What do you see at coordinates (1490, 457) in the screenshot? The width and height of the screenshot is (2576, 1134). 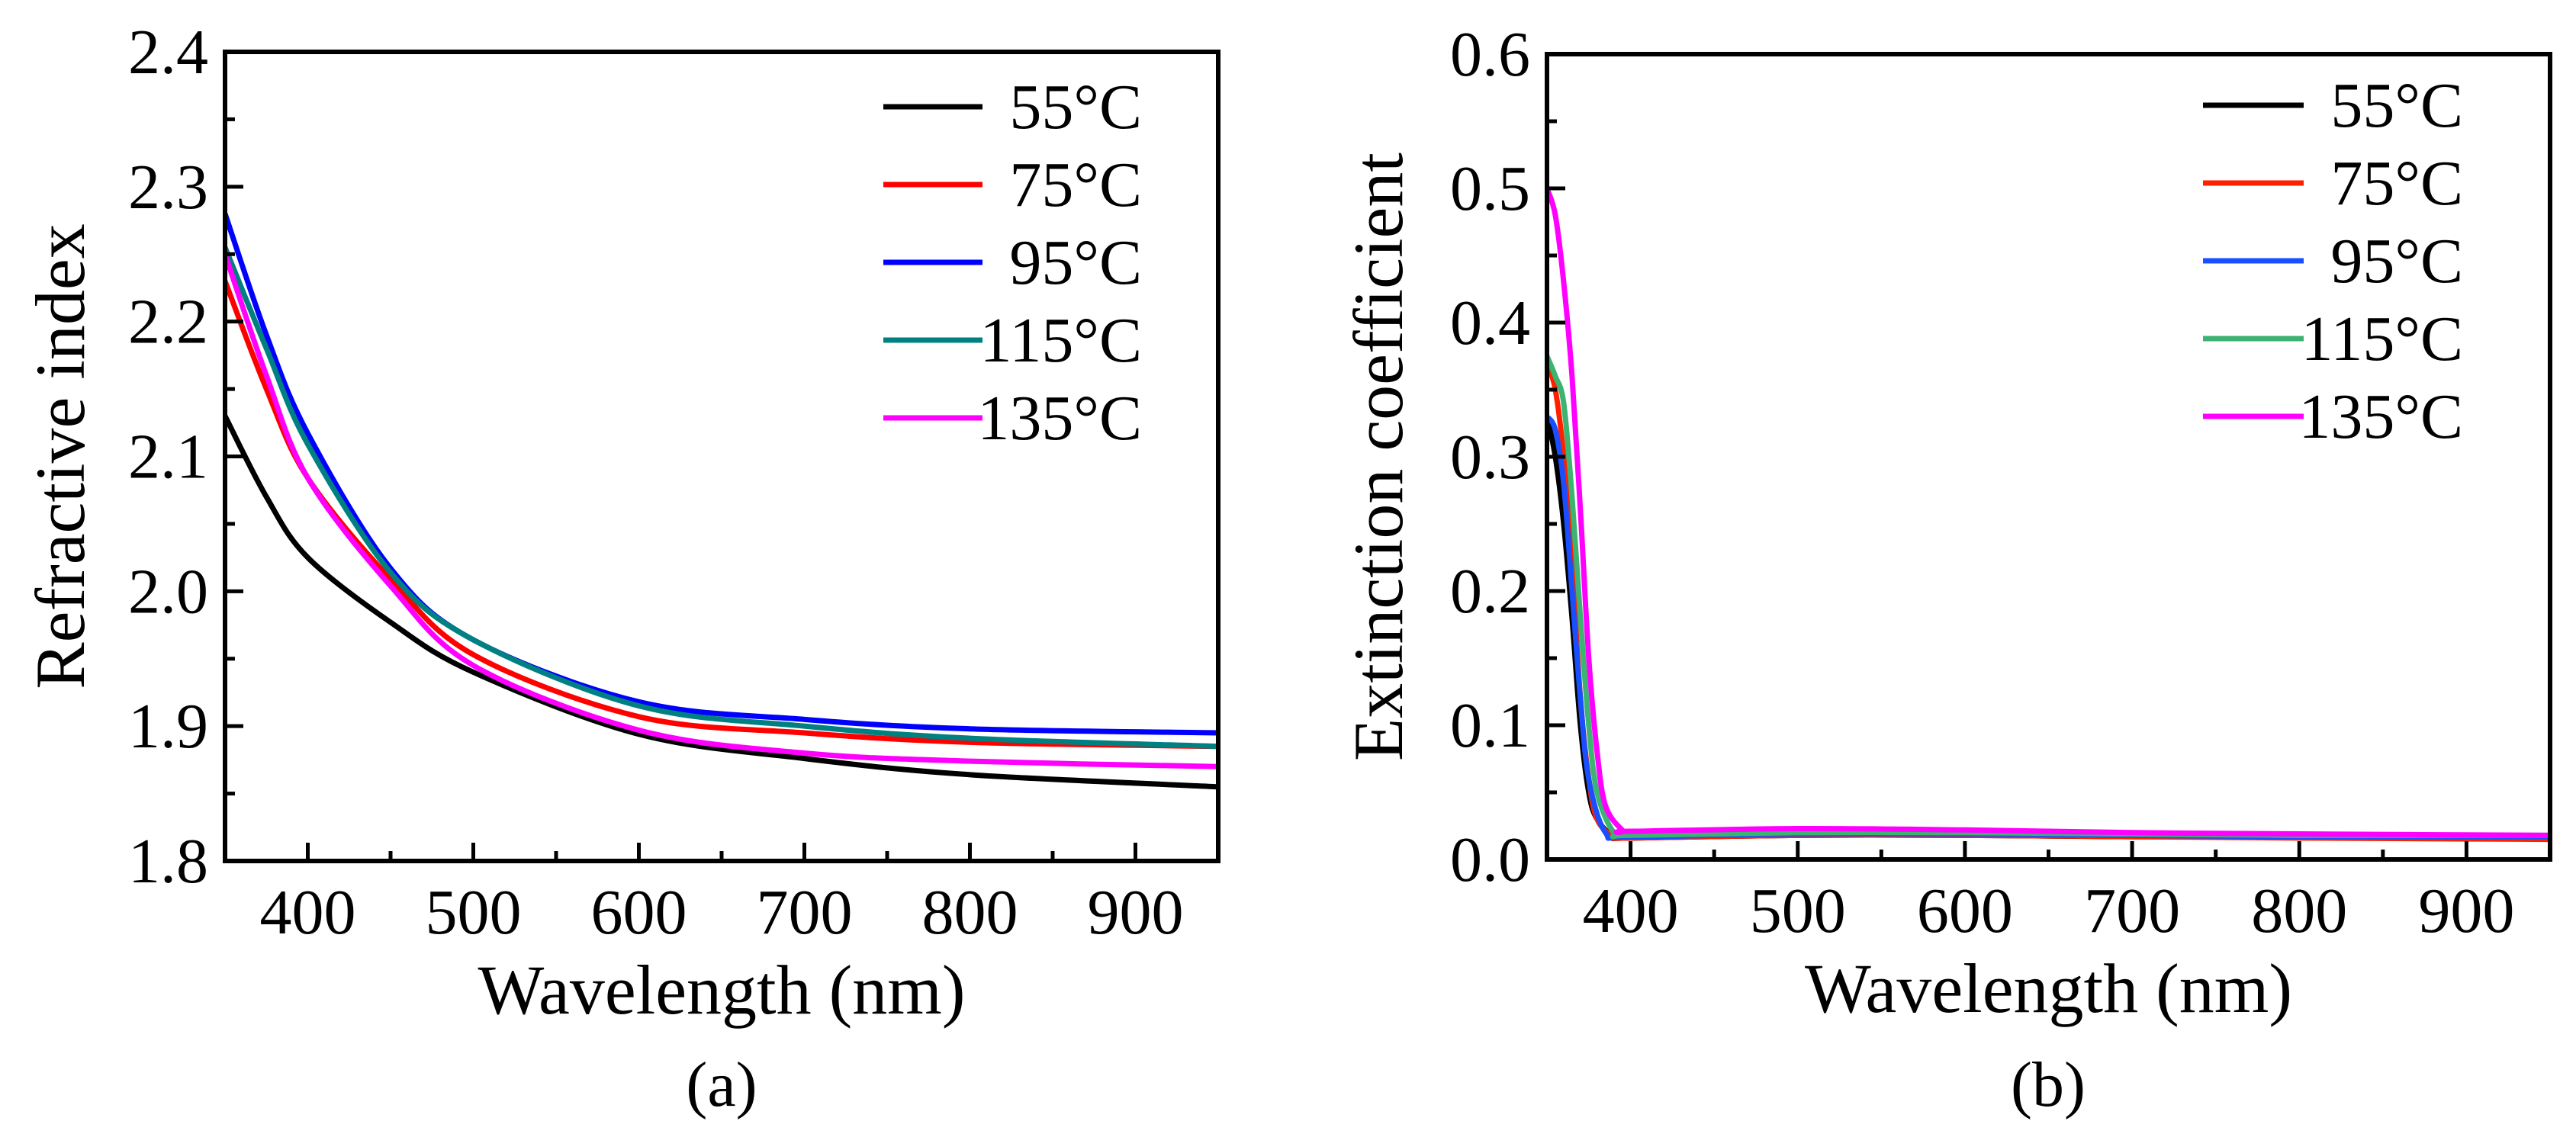 I see `y-tick-label: 0.3` at bounding box center [1490, 457].